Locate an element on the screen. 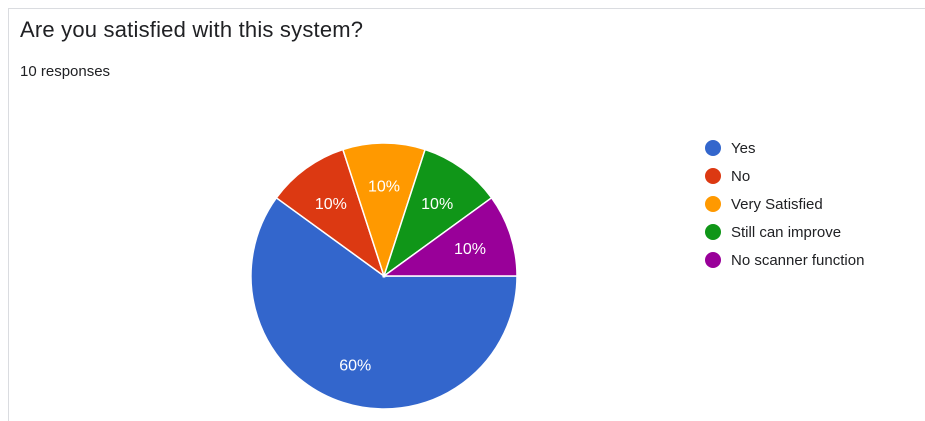 This screenshot has width=925, height=421. legend-item-yes: Yes is located at coordinates (784, 148).